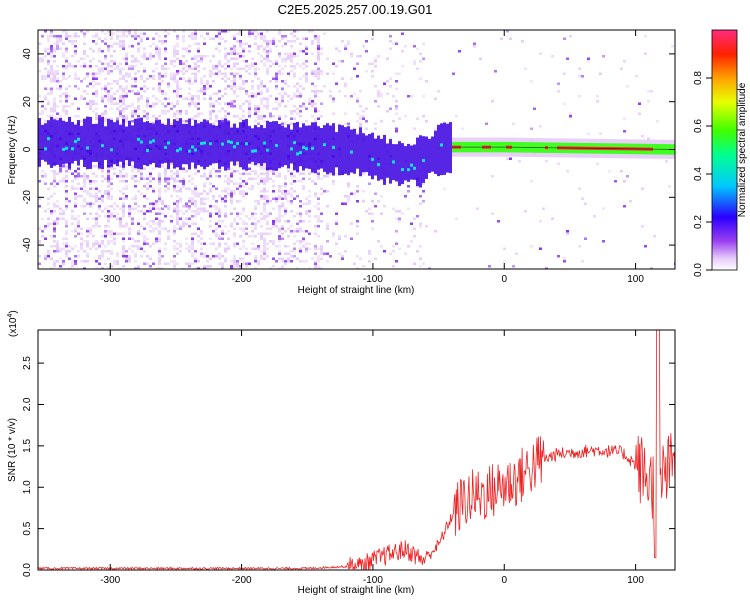 The height and width of the screenshot is (600, 750). Describe the element at coordinates (27, 363) in the screenshot. I see `y-tick-label: 2.5` at that location.